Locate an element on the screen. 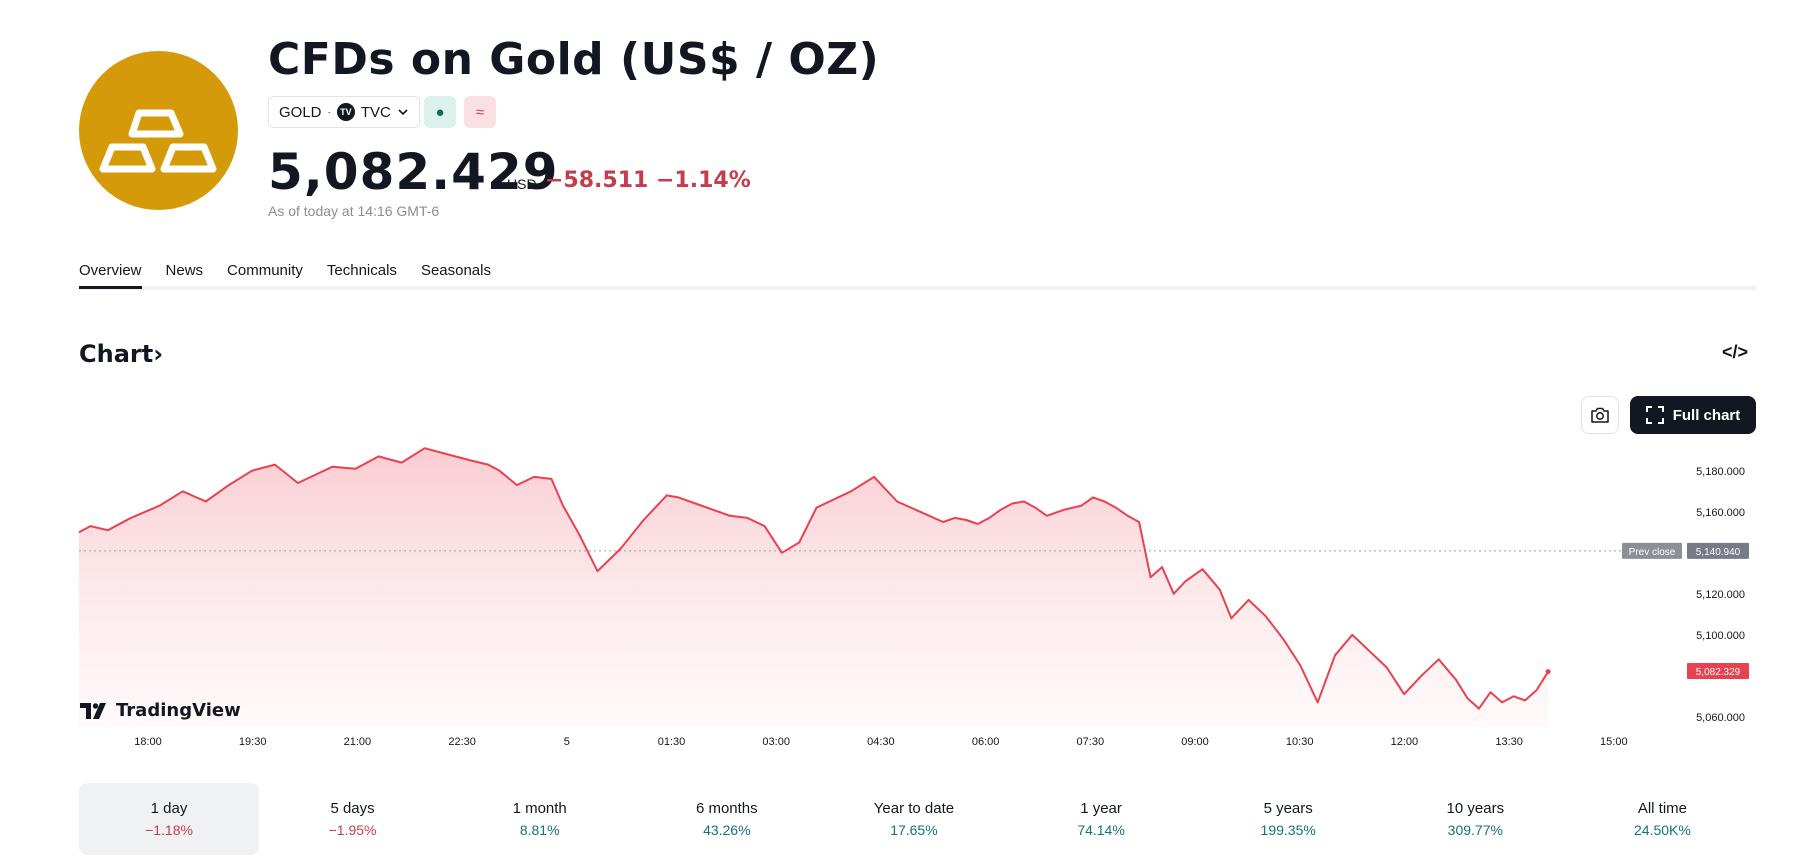  last-price-tag is located at coordinates (1718, 670).